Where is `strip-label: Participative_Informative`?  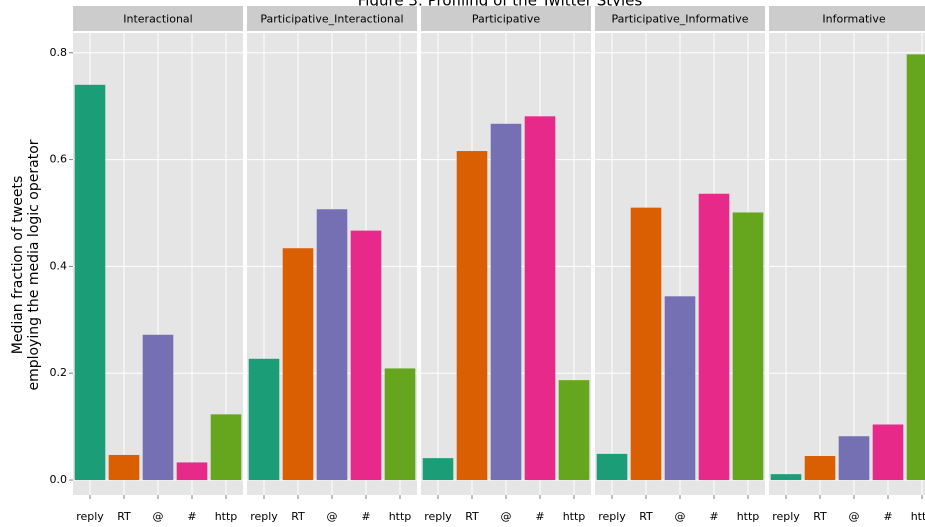 strip-label: Participative_Informative is located at coordinates (680, 19).